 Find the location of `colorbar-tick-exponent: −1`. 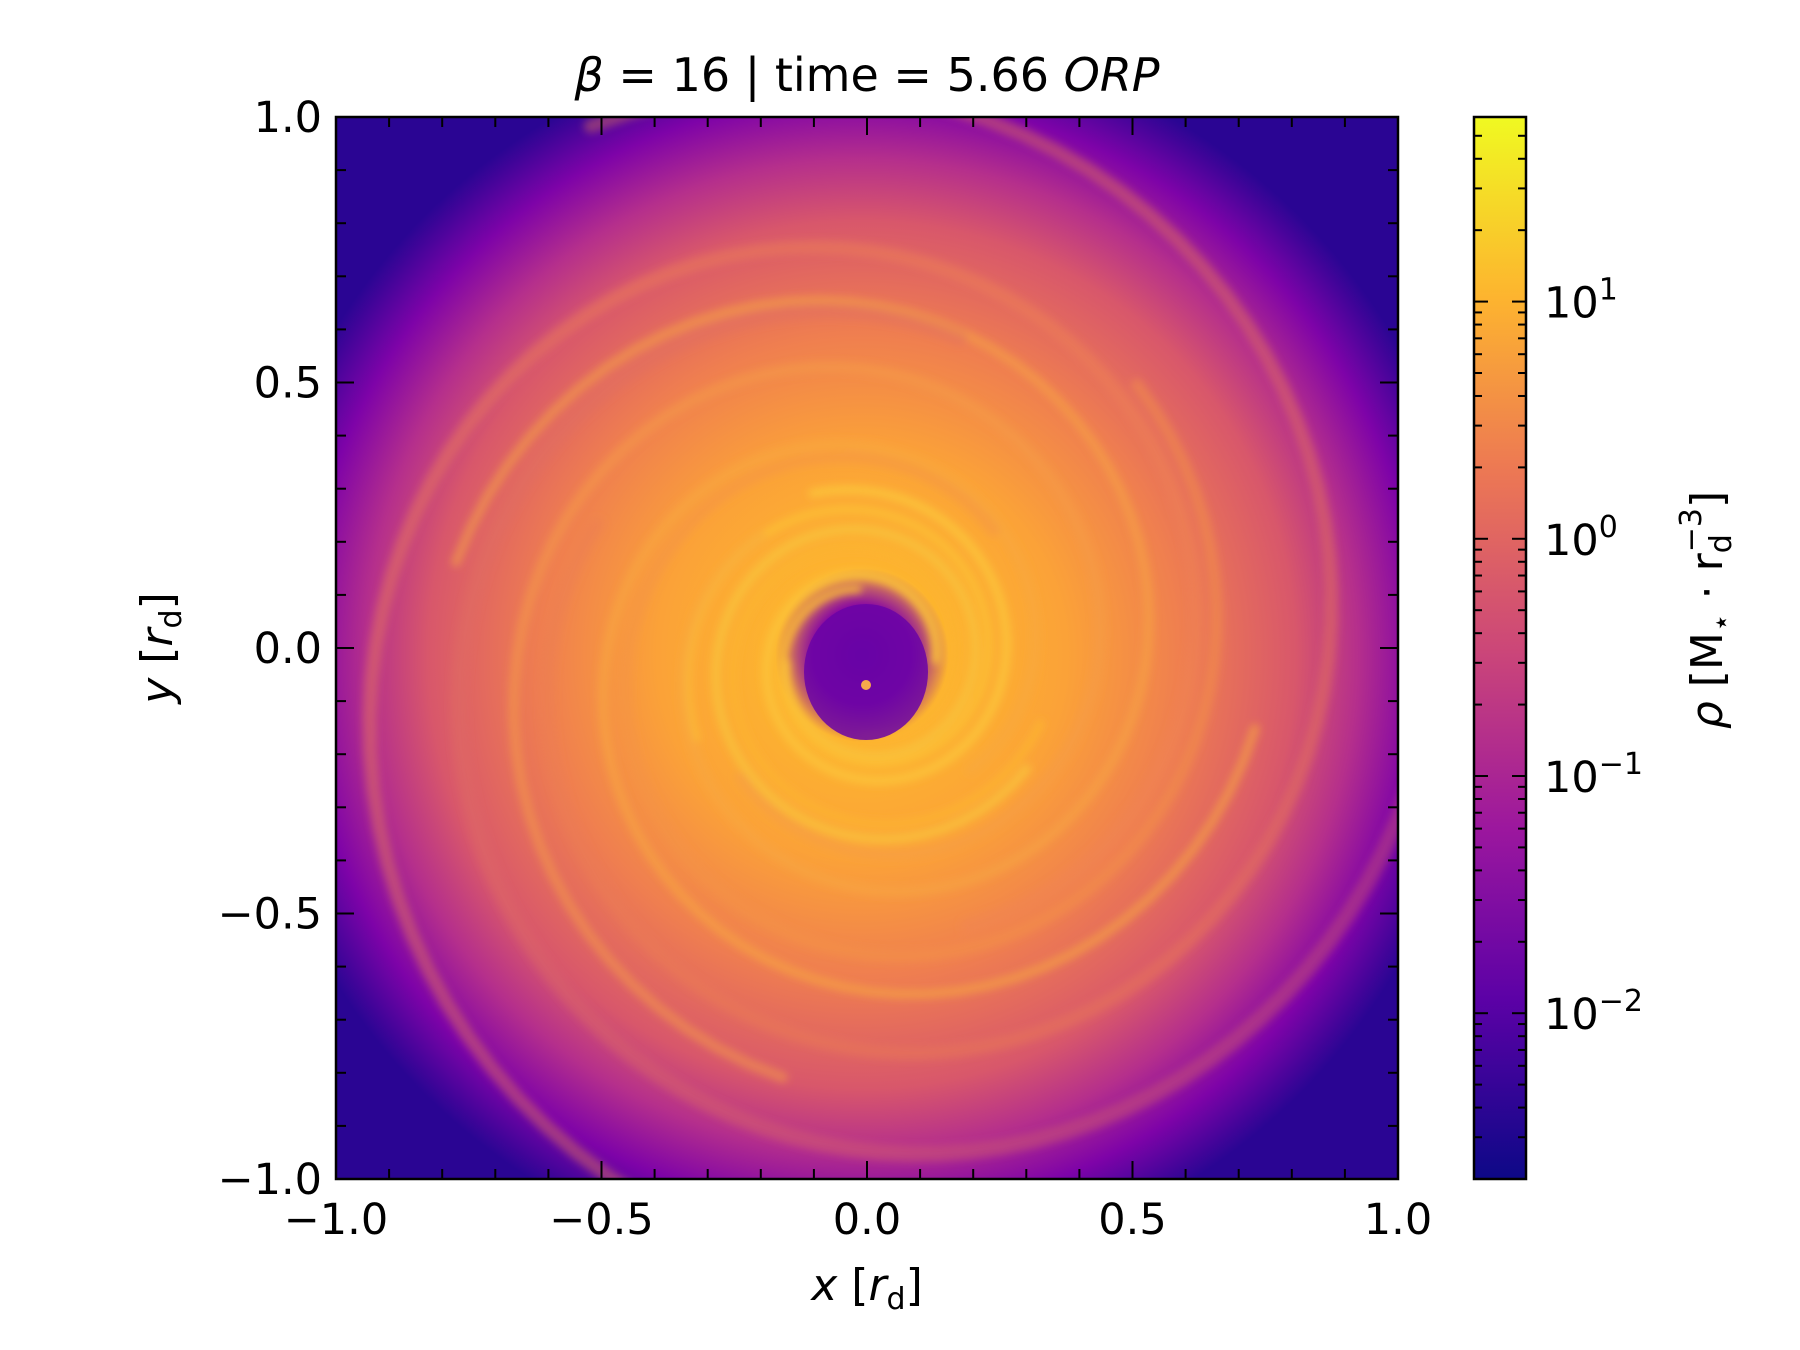

colorbar-tick-exponent: −1 is located at coordinates (1621, 764).